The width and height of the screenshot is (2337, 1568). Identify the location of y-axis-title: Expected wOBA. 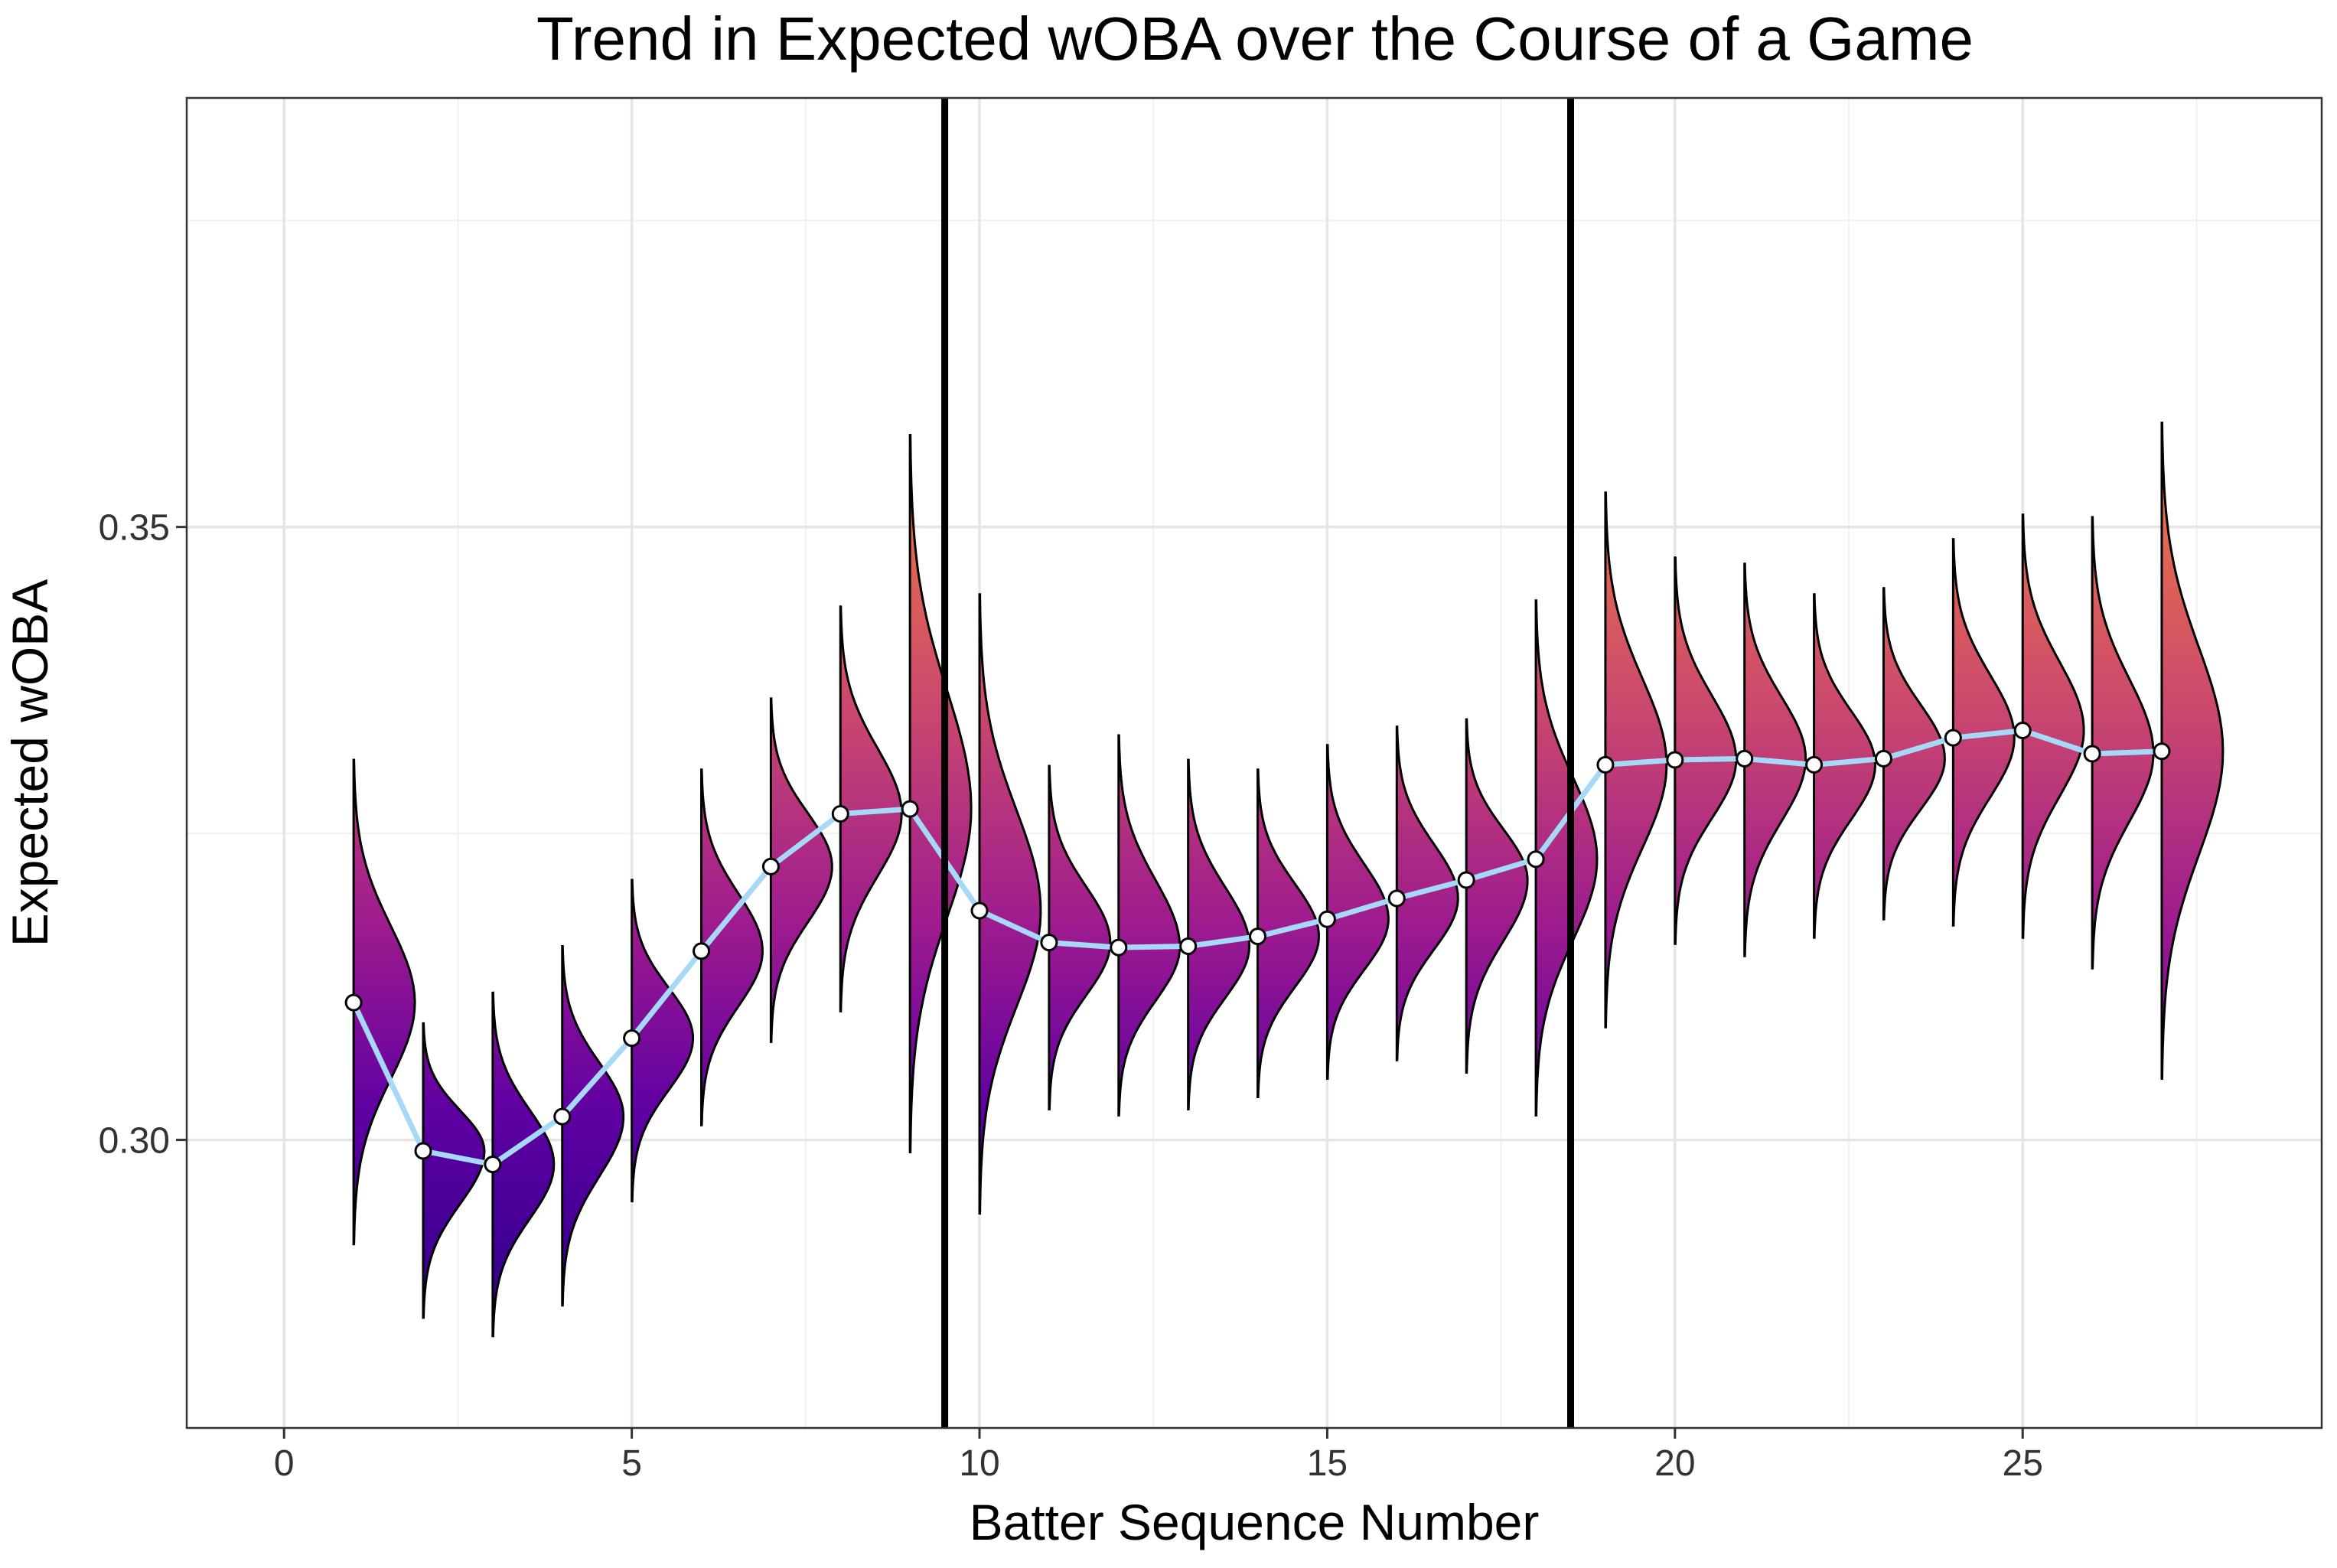
(30, 763).